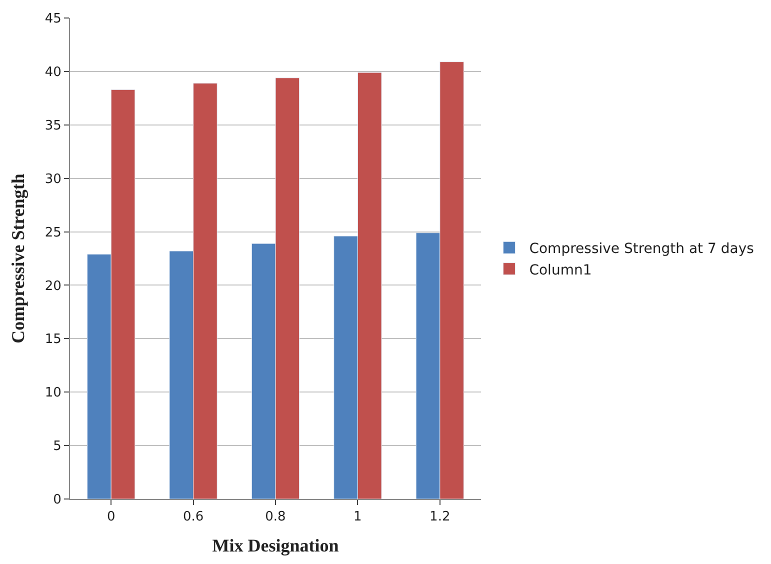  Describe the element at coordinates (193, 517) in the screenshot. I see `x-tick-label: 0.6` at that location.